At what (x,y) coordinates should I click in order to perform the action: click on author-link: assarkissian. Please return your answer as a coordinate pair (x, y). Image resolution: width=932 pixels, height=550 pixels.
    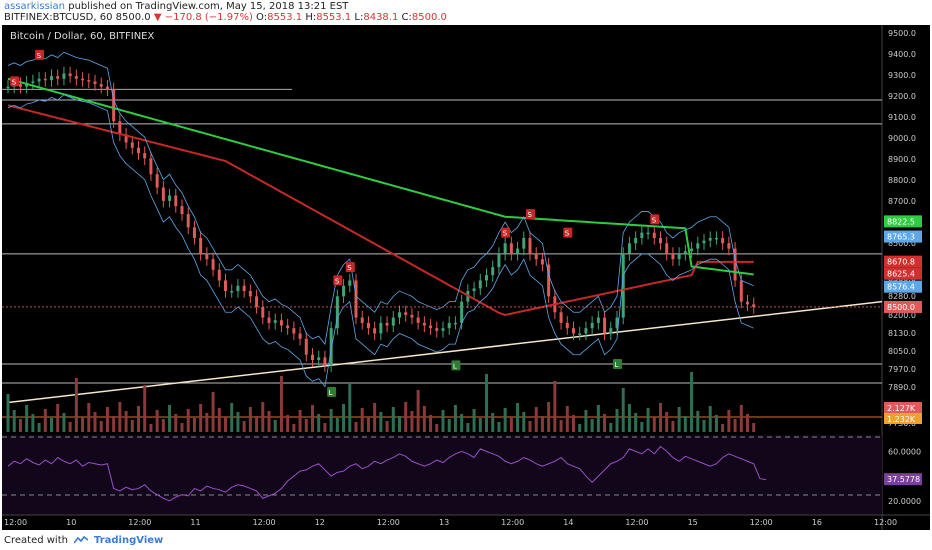
    Looking at the image, I should click on (35, 6).